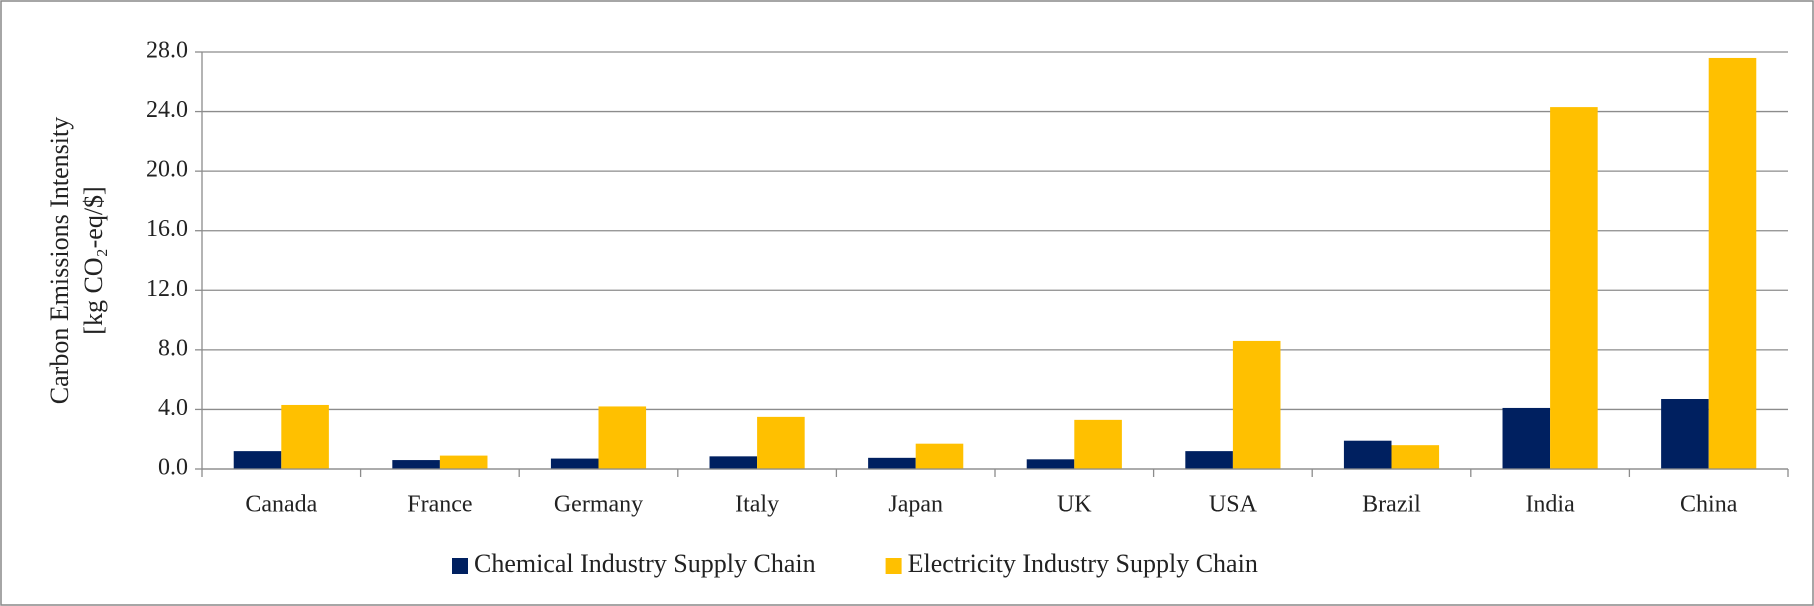 The width and height of the screenshot is (1814, 606). Describe the element at coordinates (167, 289) in the screenshot. I see `y-tick-label: 12.0` at that location.